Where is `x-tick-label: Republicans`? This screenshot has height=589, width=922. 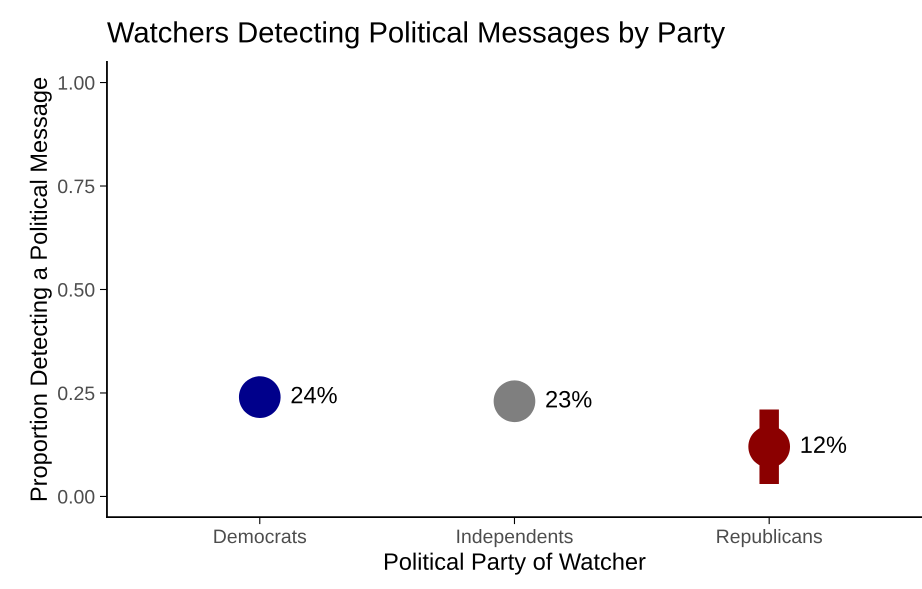 x-tick-label: Republicans is located at coordinates (769, 538).